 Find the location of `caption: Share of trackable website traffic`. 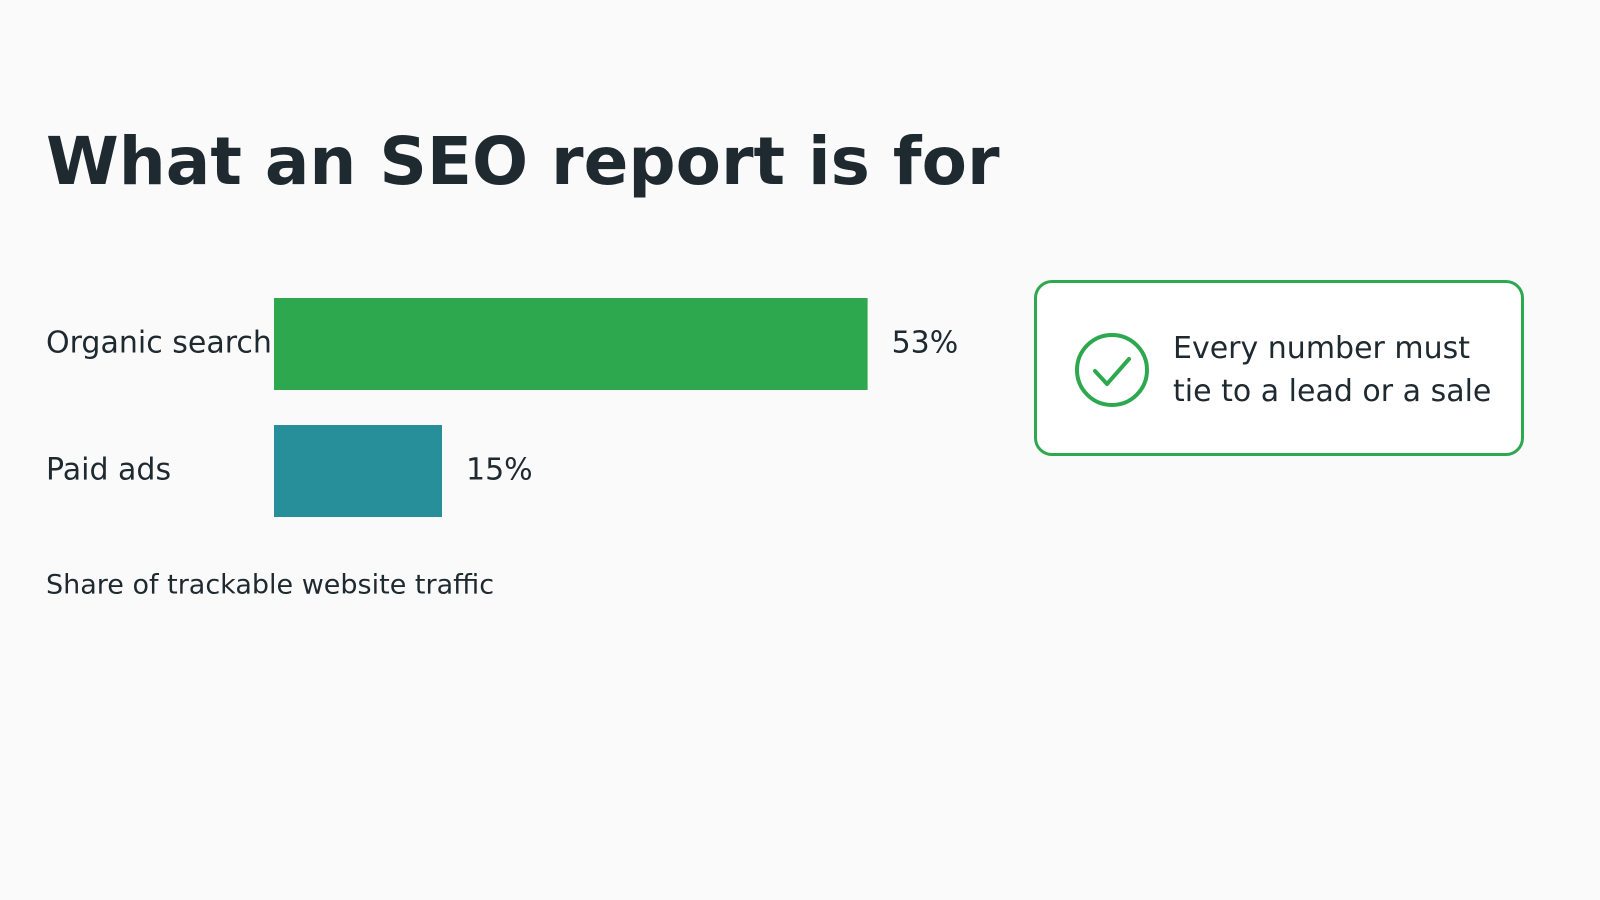

caption: Share of trackable website traffic is located at coordinates (270, 585).